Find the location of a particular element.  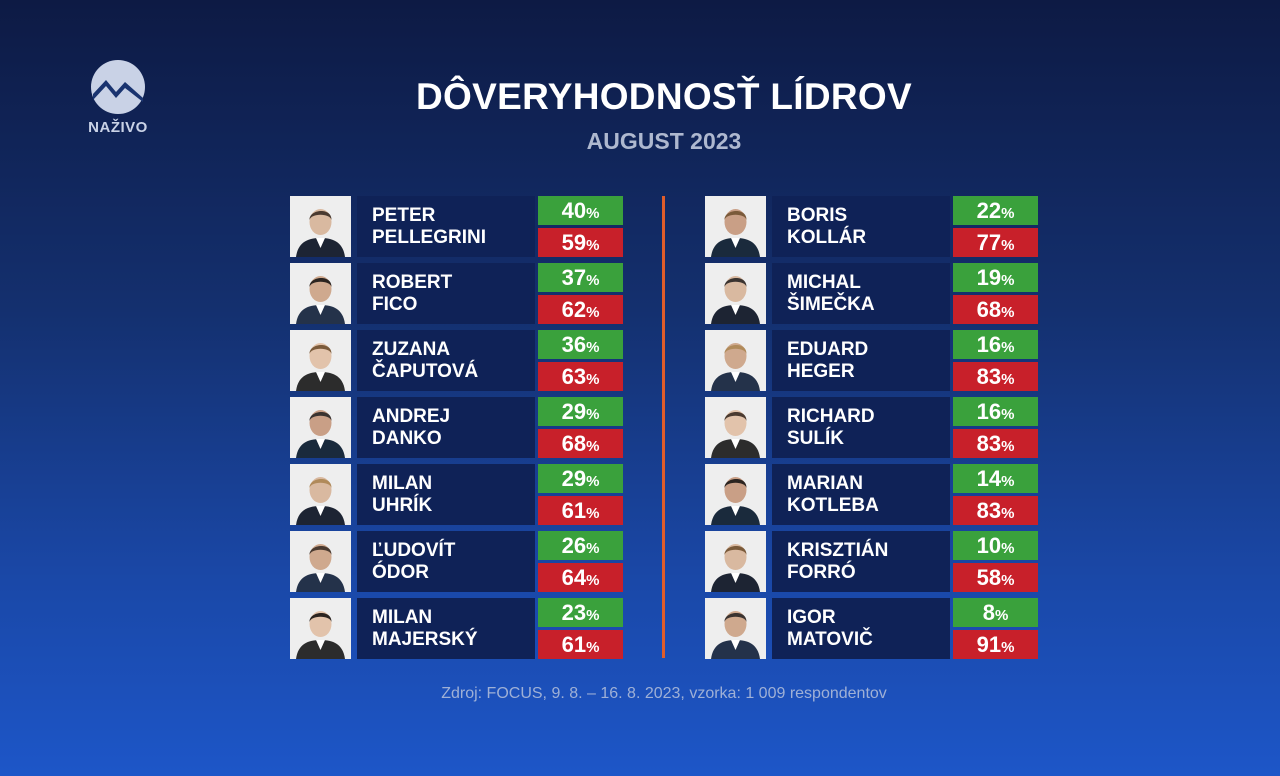

leader-row: RICHARD SULÍK 16% 83% is located at coordinates (871, 427).